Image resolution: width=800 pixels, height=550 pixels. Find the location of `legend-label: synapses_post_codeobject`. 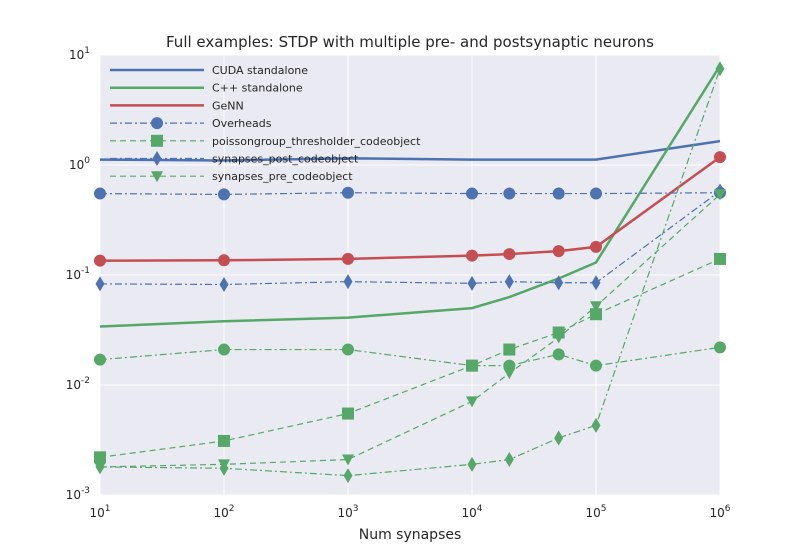

legend-label: synapses_post_codeobject is located at coordinates (285, 159).